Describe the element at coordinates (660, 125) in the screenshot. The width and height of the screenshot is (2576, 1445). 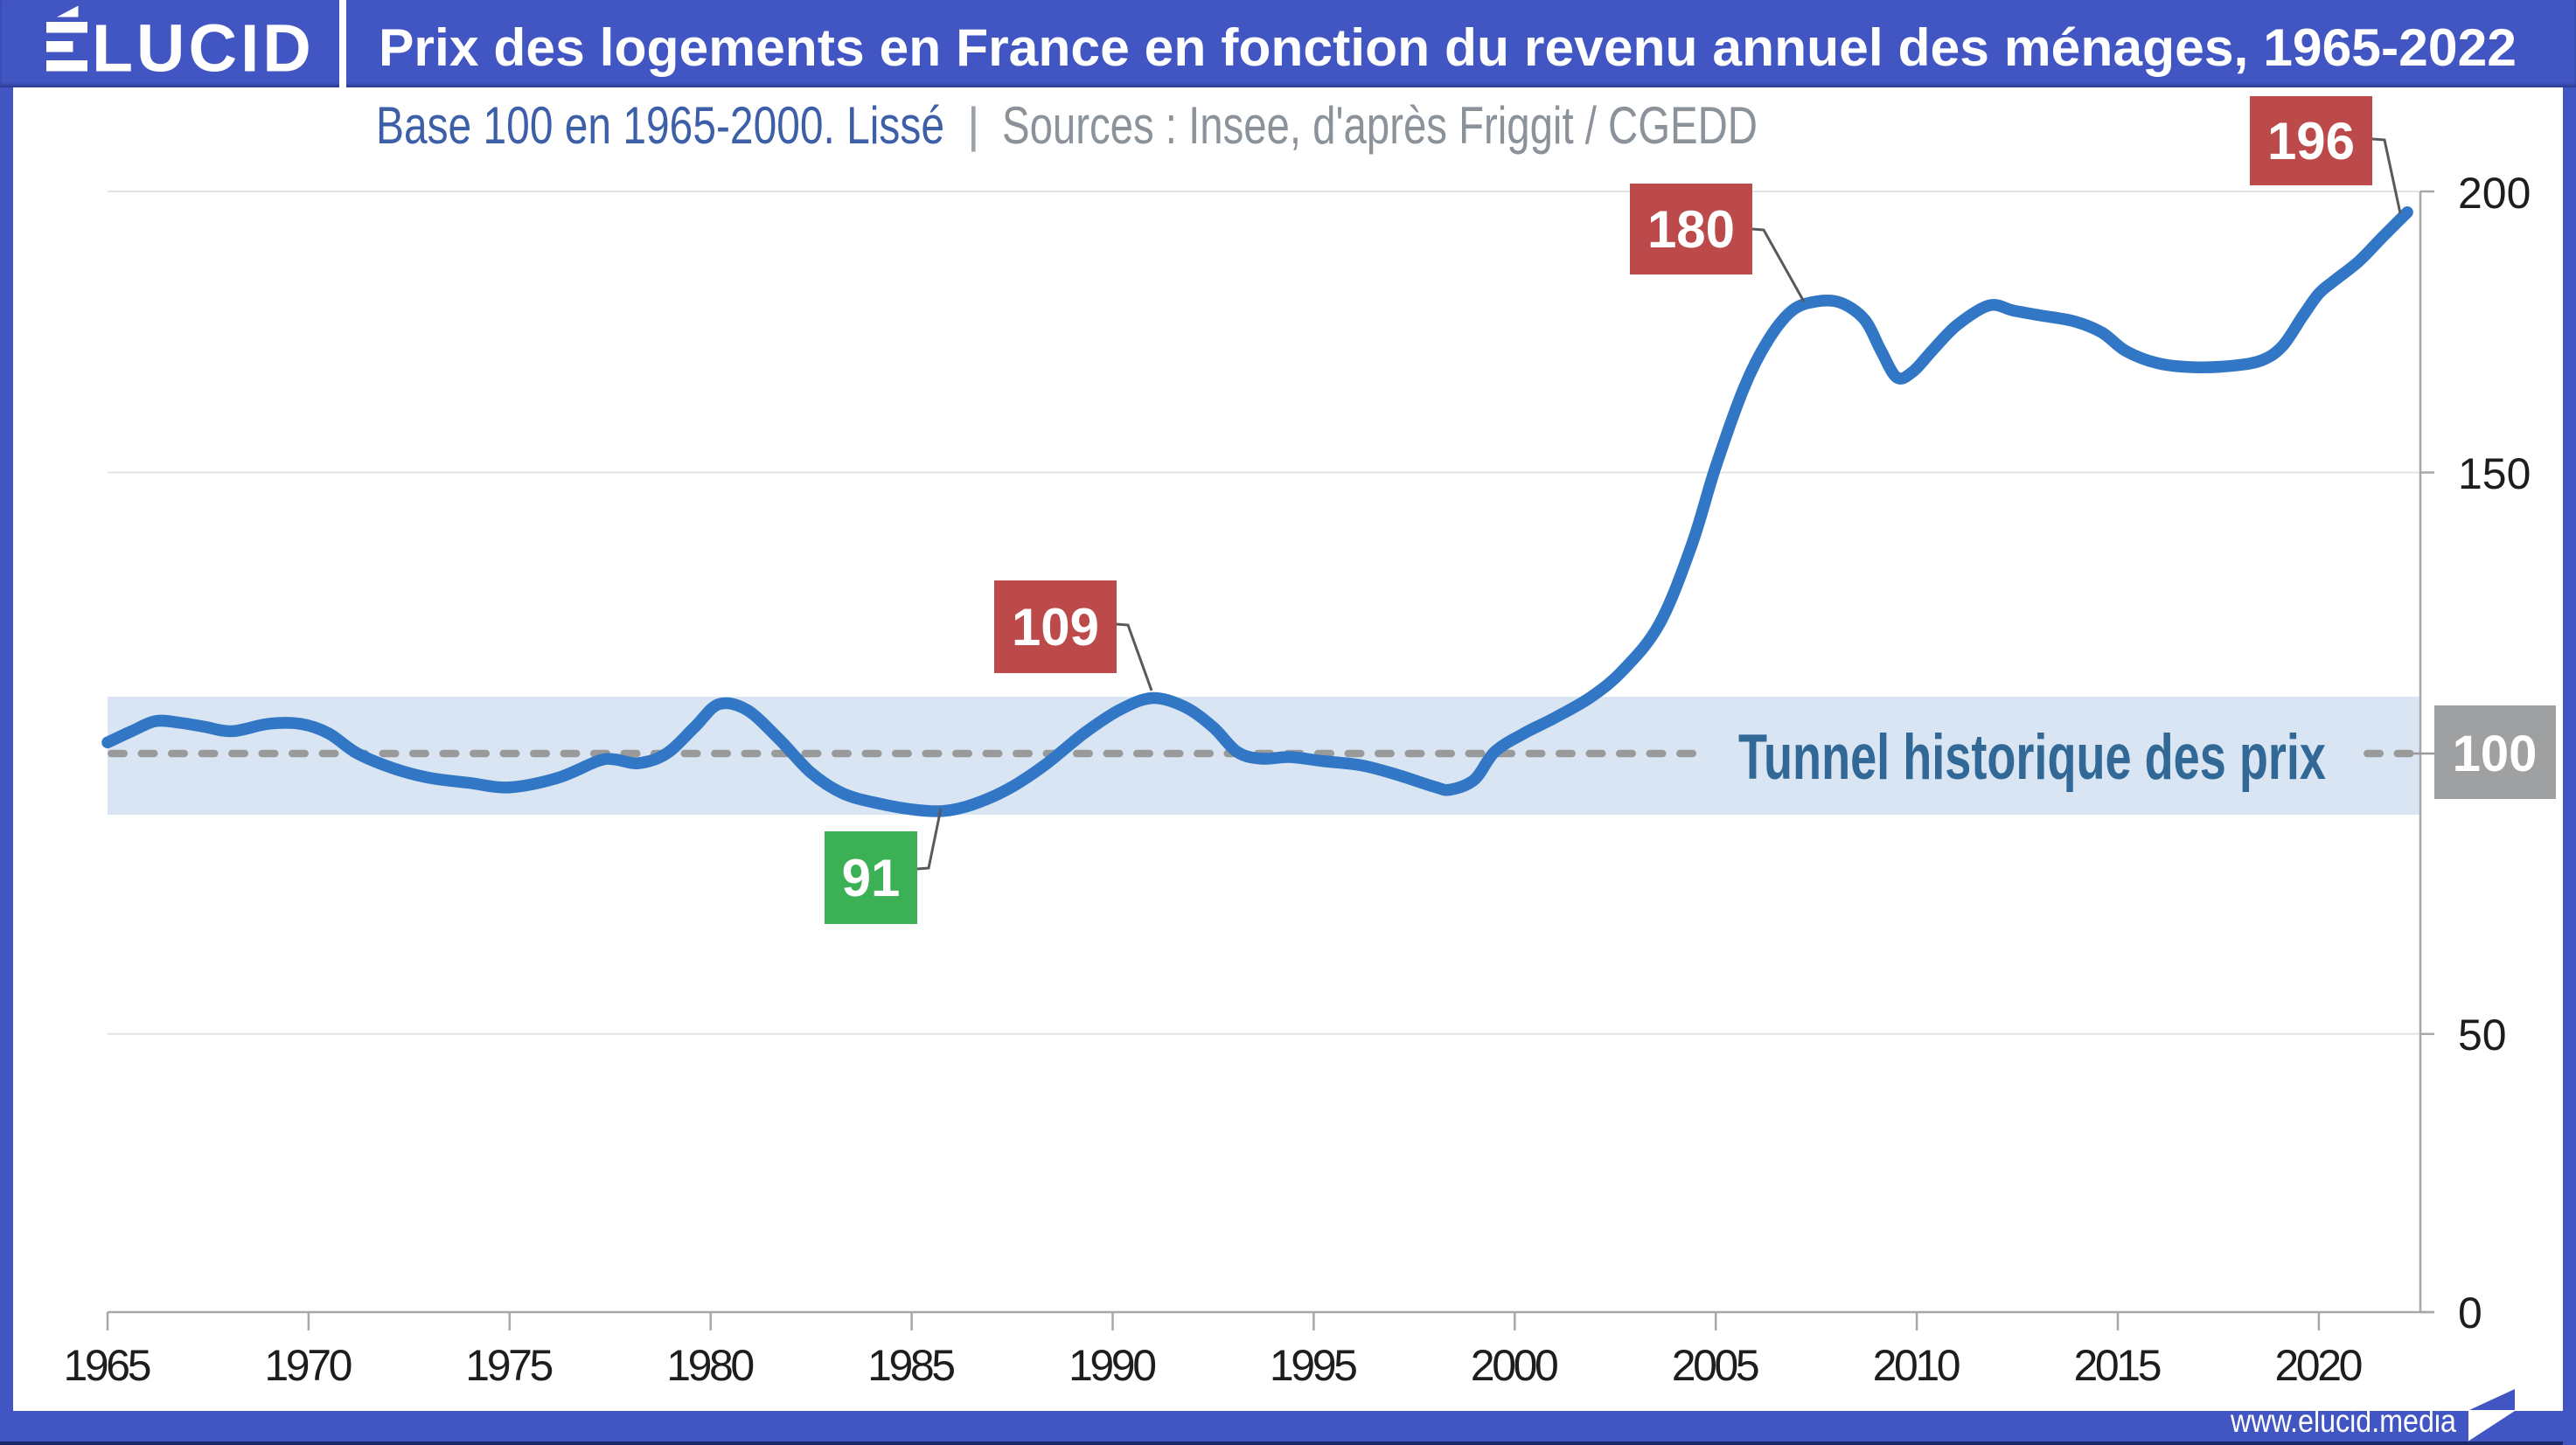
I see `svg-text: Base 100 en 1965-2000. Lissé` at that location.